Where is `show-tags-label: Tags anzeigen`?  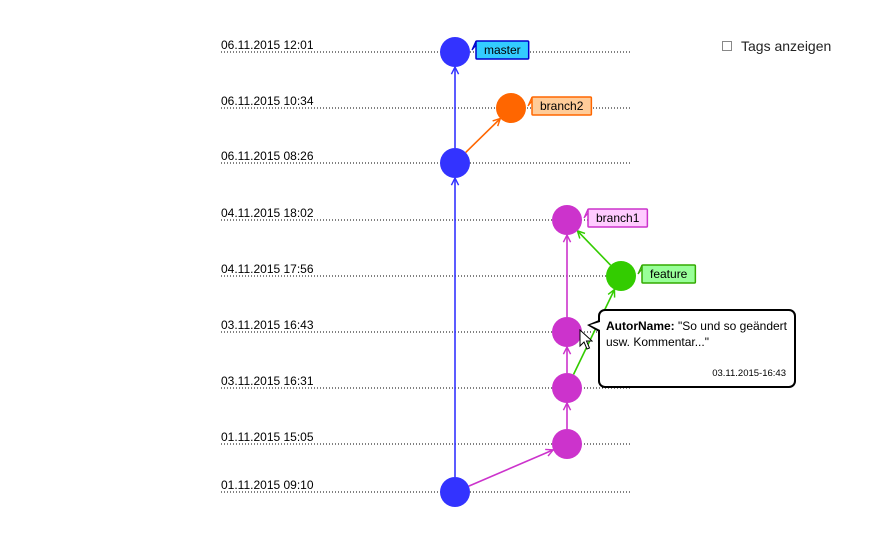 show-tags-label: Tags anzeigen is located at coordinates (786, 46).